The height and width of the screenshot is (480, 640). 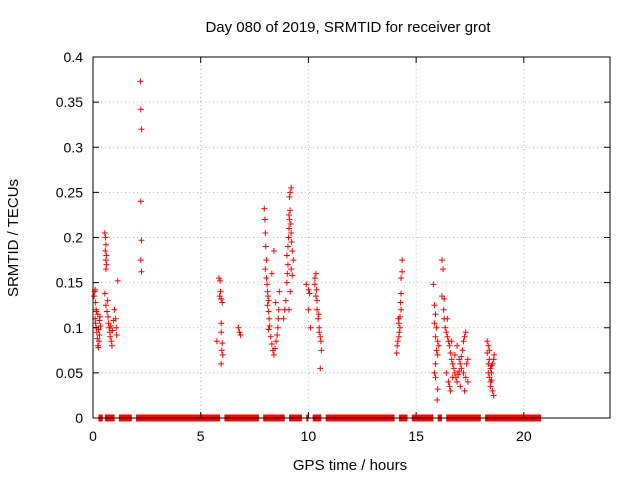 What do you see at coordinates (79, 418) in the screenshot?
I see `y-tick-label: 0` at bounding box center [79, 418].